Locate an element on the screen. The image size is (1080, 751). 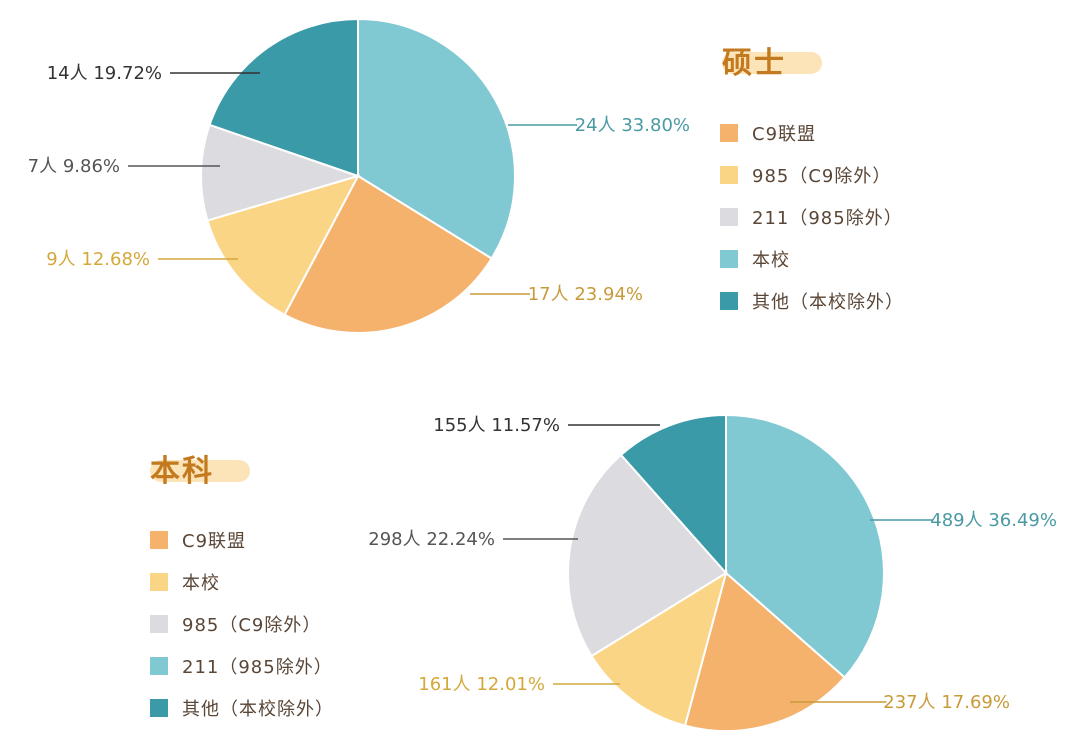
slice-data-label: 161人 12.01% is located at coordinates (481, 684).